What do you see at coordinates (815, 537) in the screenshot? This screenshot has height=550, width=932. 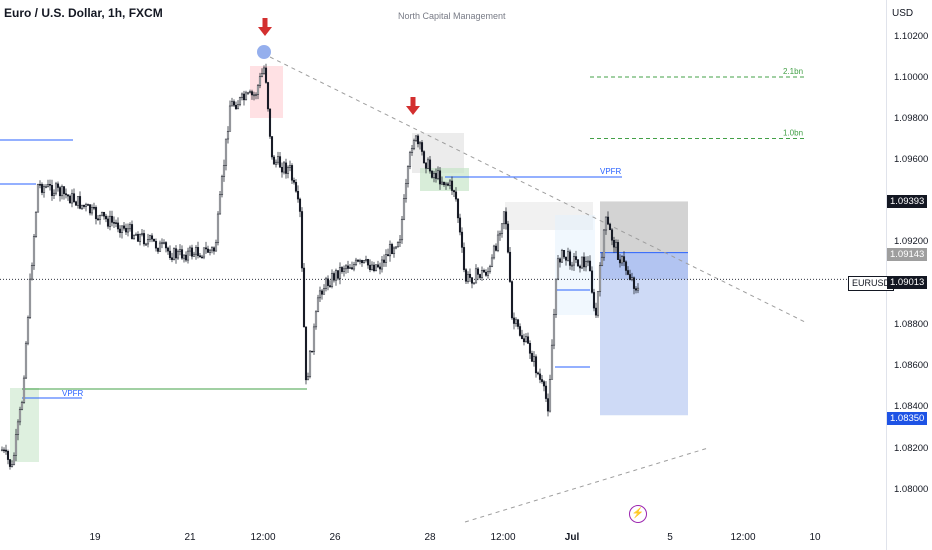 I see `x-tick-label: 10` at bounding box center [815, 537].